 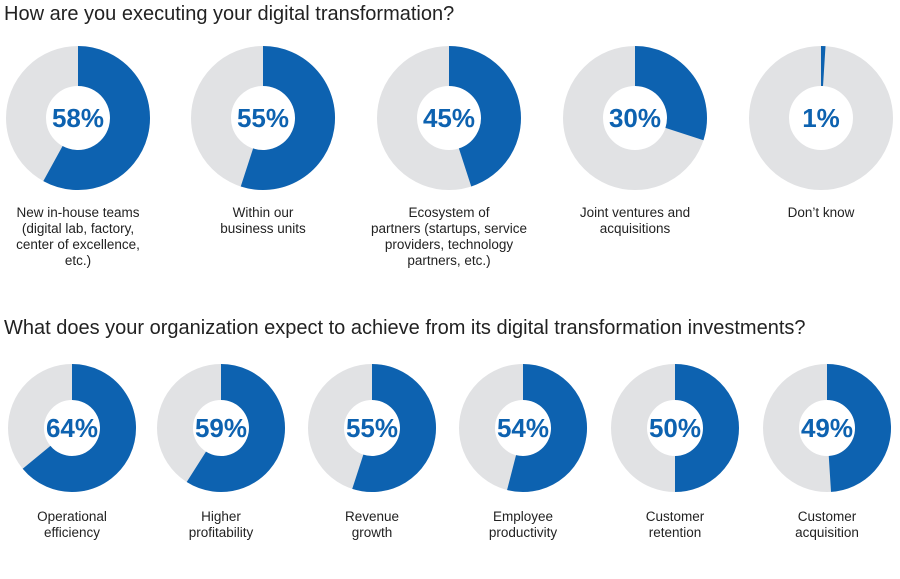 I want to click on donut-item-don-t-know: 1% Don’t know, so click(x=813, y=160).